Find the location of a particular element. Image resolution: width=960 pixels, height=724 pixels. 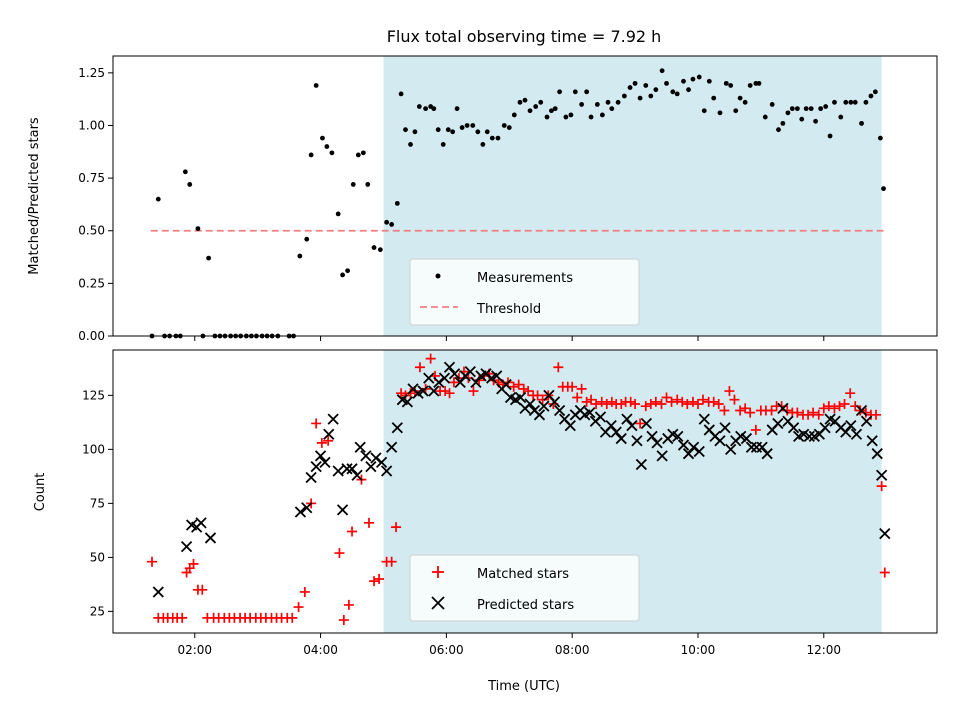

top-y-tick-label: 0.00 is located at coordinates (91, 336).